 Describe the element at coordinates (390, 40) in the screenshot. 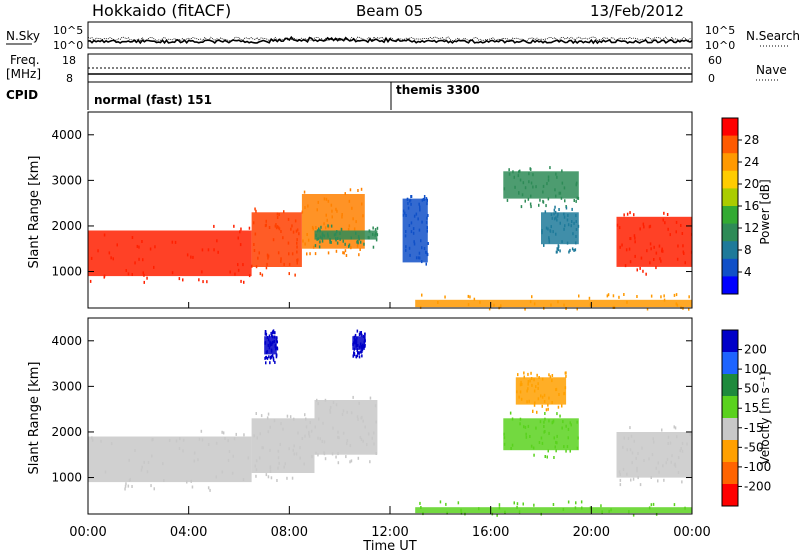

I see `noise-sky-line` at that location.